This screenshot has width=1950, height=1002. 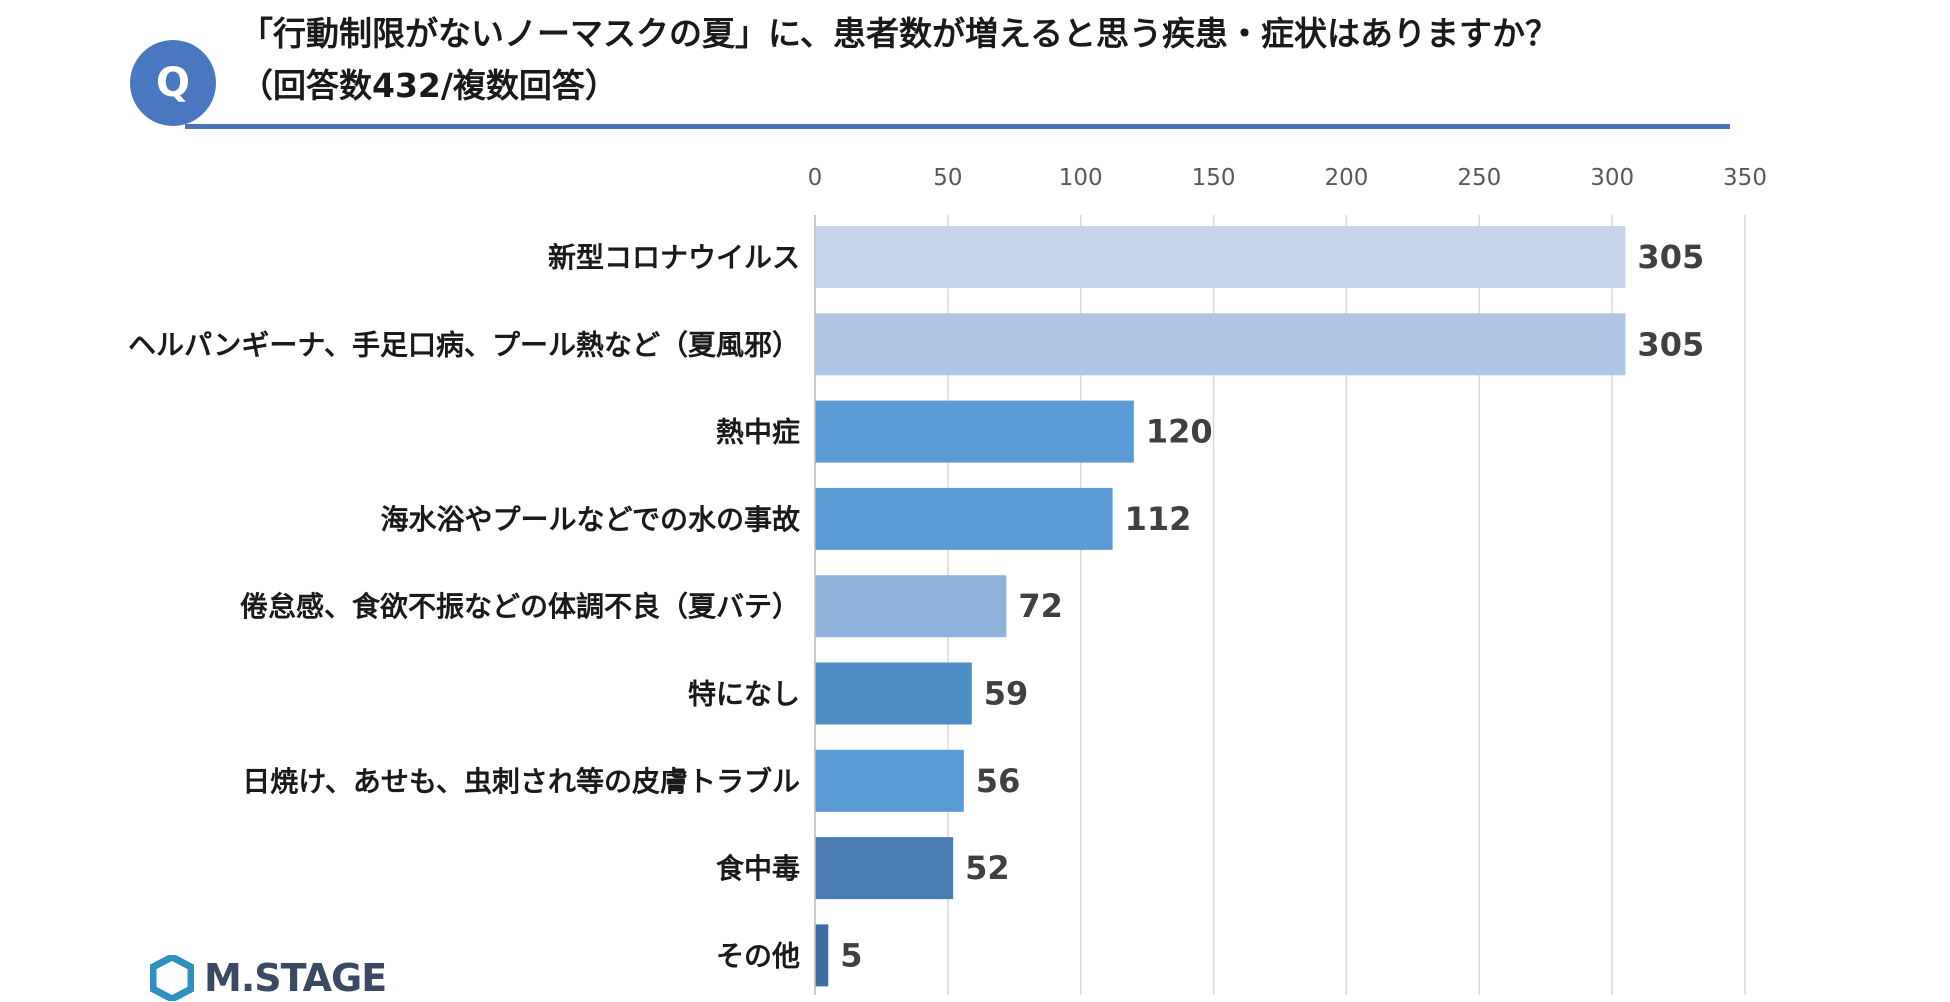 What do you see at coordinates (957, 126) in the screenshot?
I see `title-underline` at bounding box center [957, 126].